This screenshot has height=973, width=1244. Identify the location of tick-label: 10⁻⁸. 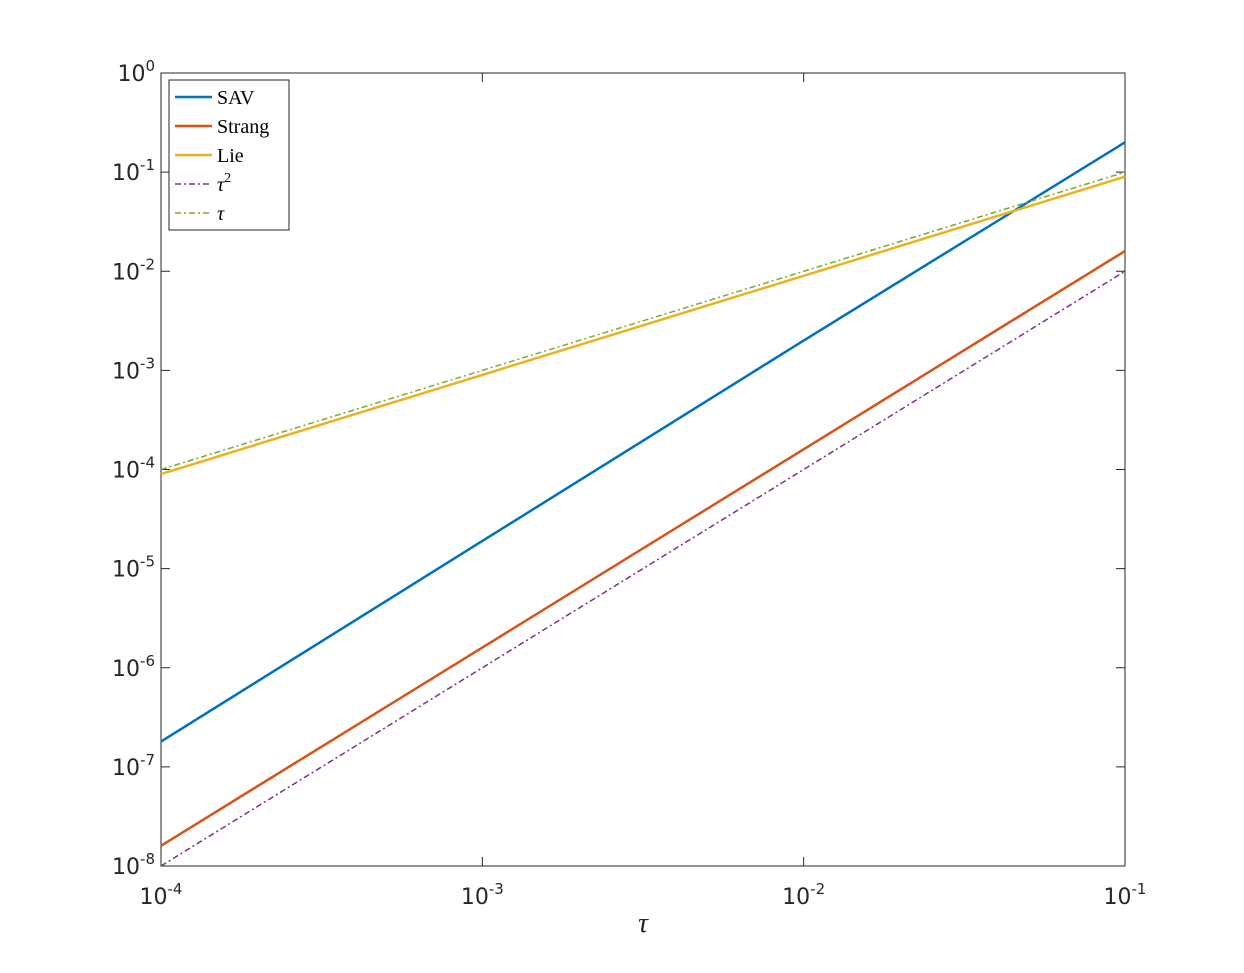
(133, 865).